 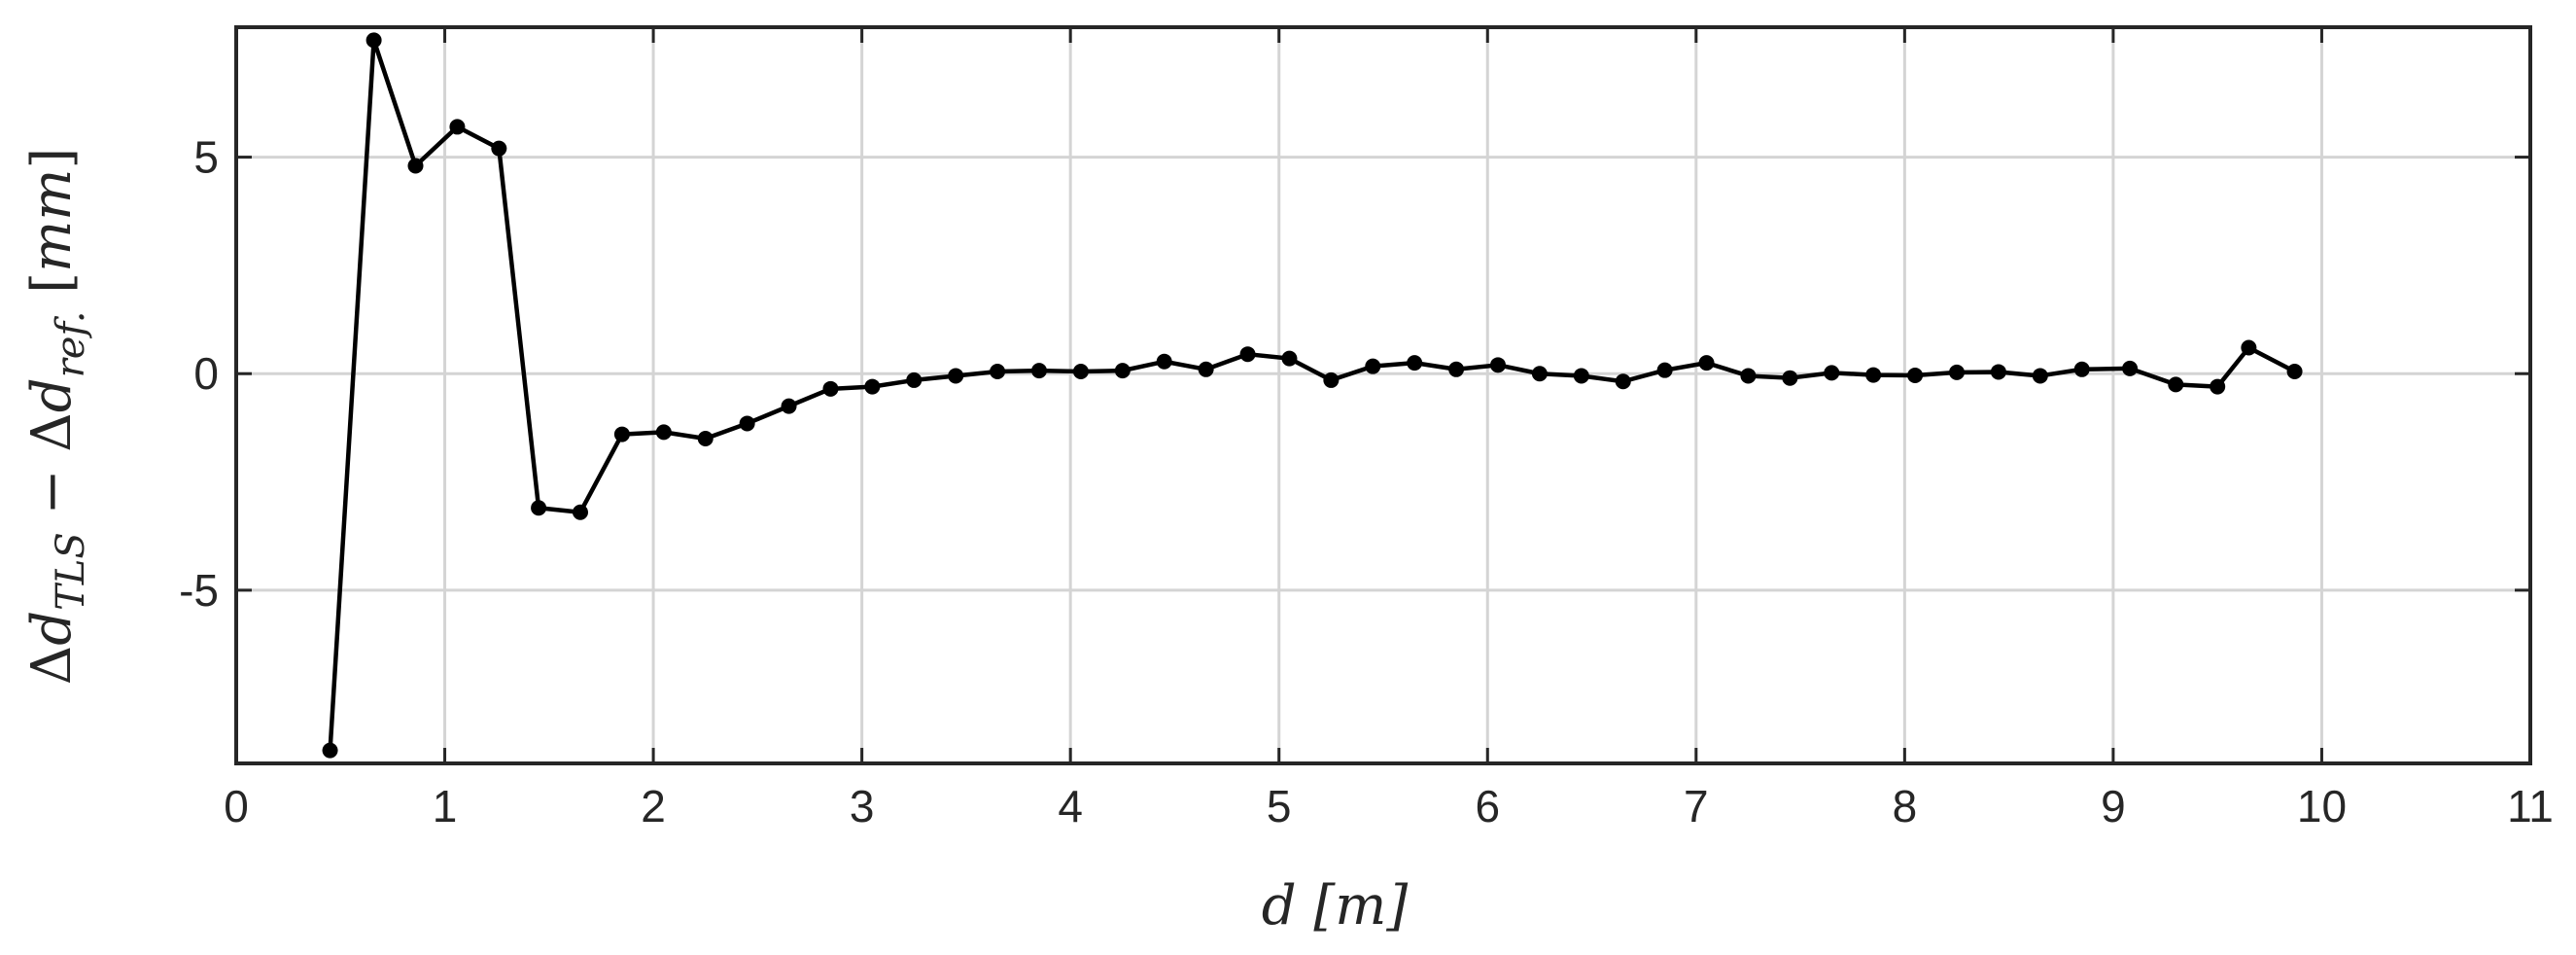 What do you see at coordinates (206, 157) in the screenshot?
I see `y-tick-label: 5` at bounding box center [206, 157].